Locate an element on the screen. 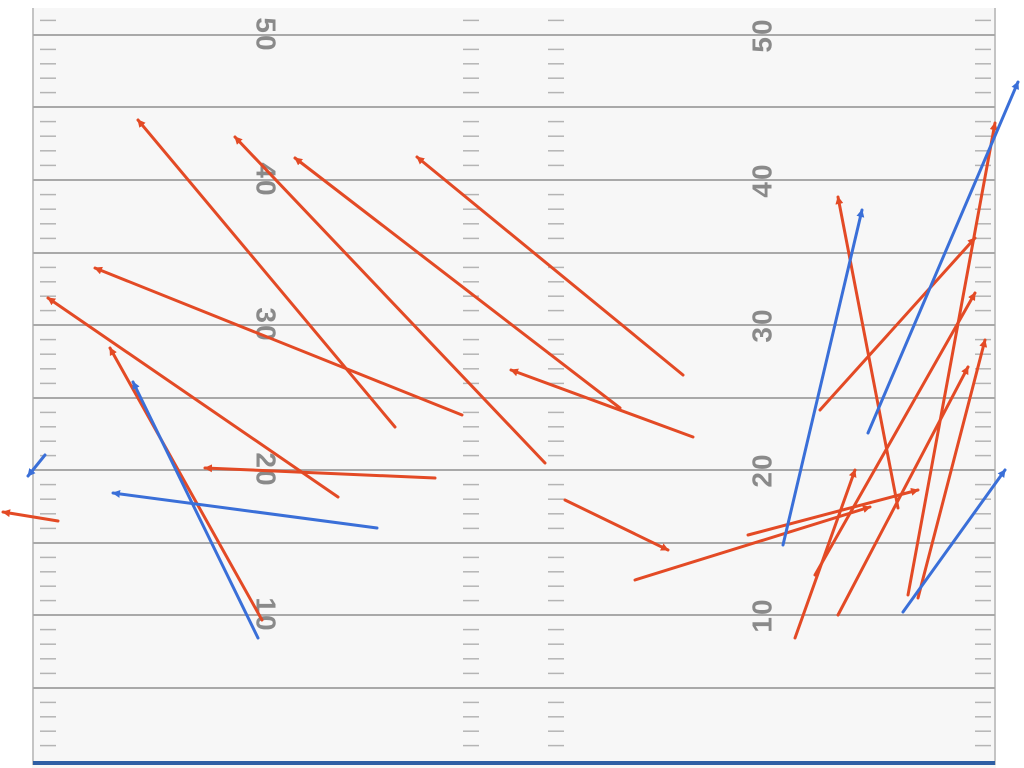 The height and width of the screenshot is (768, 1024). yard-number-right: 30 is located at coordinates (761, 324).